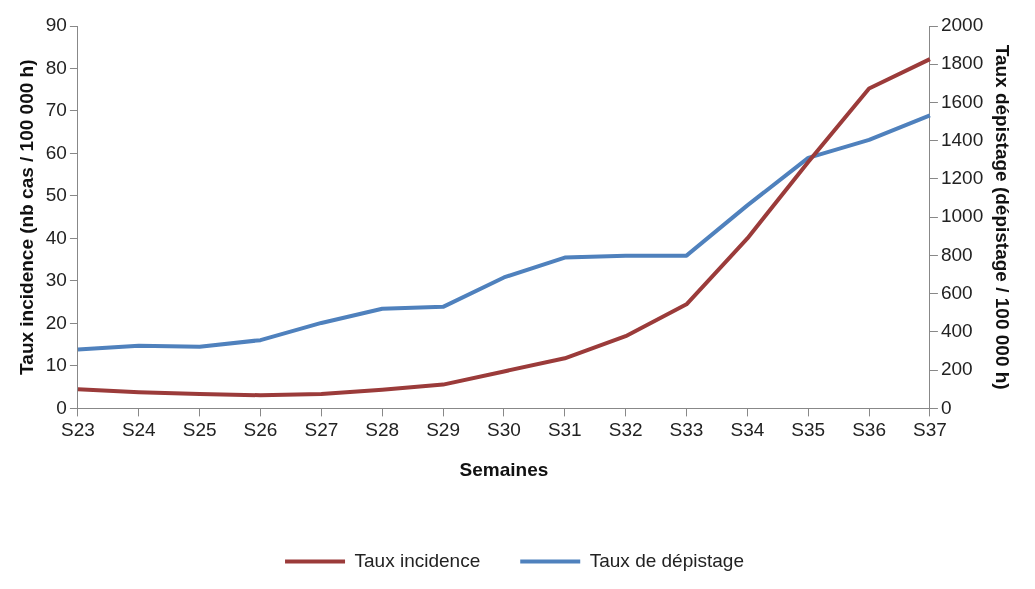  I want to click on x-tick-label: S29, so click(443, 430).